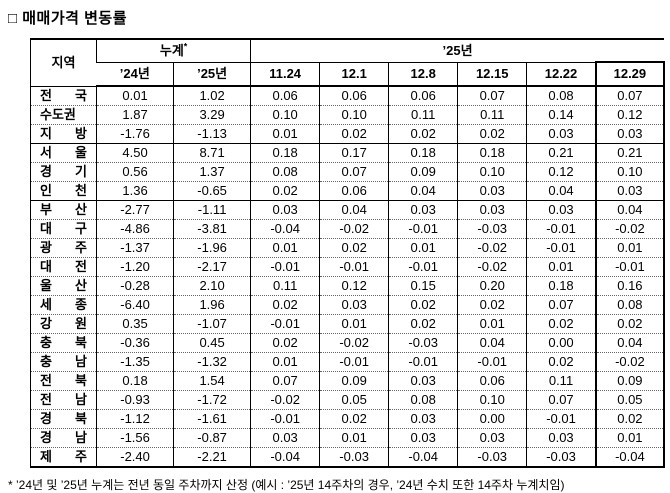  What do you see at coordinates (348, 305) in the screenshot?
I see `table-row: 세 종 -6.40 1.96 0.02 0.03 0.02 0.02 0.07 0.08` at bounding box center [348, 305].